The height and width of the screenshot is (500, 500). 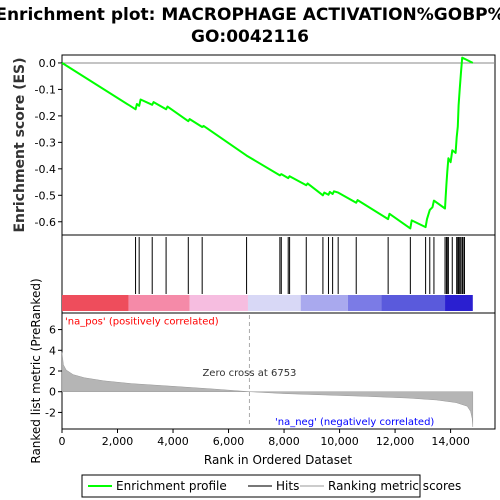 What do you see at coordinates (264, 438) in the screenshot?
I see `x-axis-ticks: 0 2,000 4,000 6,000 8,000 10,000 12,000 14,000` at bounding box center [264, 438].